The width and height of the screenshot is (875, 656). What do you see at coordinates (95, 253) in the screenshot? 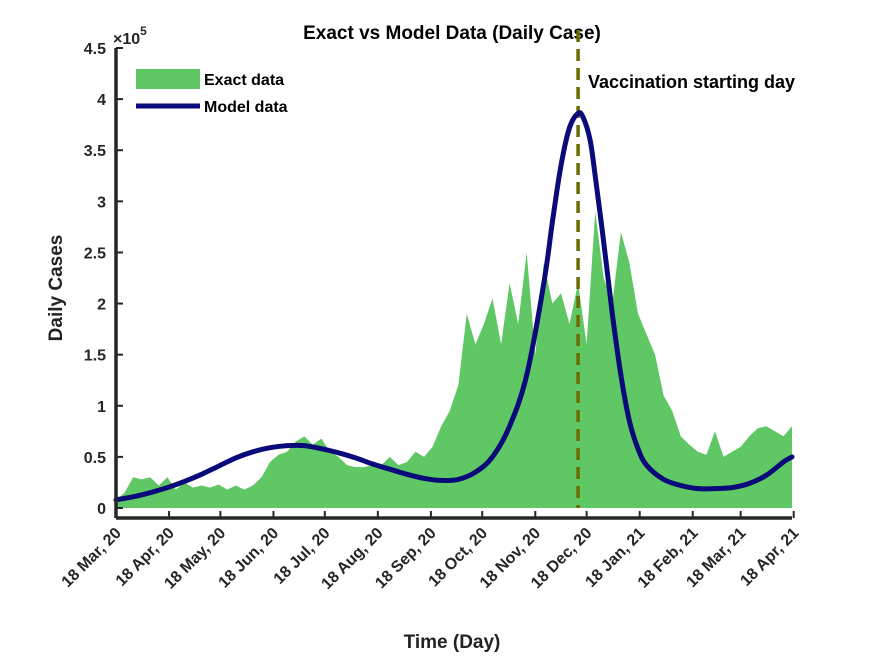
I see `y-tick-label: 2.5` at bounding box center [95, 253].